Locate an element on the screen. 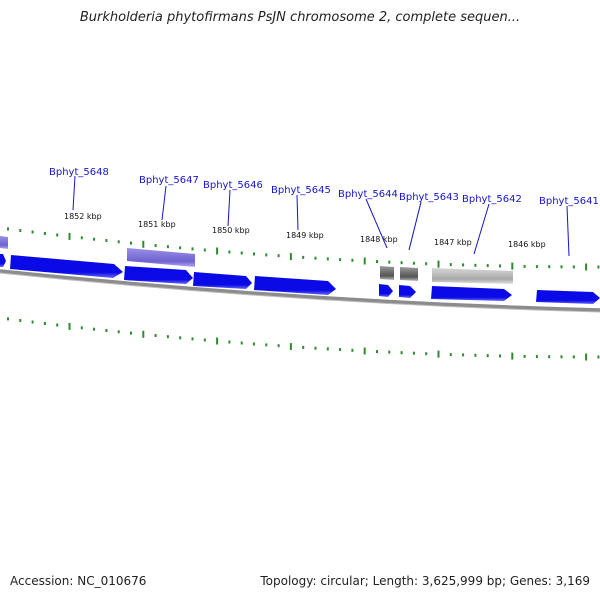  gene-feature-bphyt-5643-upper is located at coordinates (409, 274).